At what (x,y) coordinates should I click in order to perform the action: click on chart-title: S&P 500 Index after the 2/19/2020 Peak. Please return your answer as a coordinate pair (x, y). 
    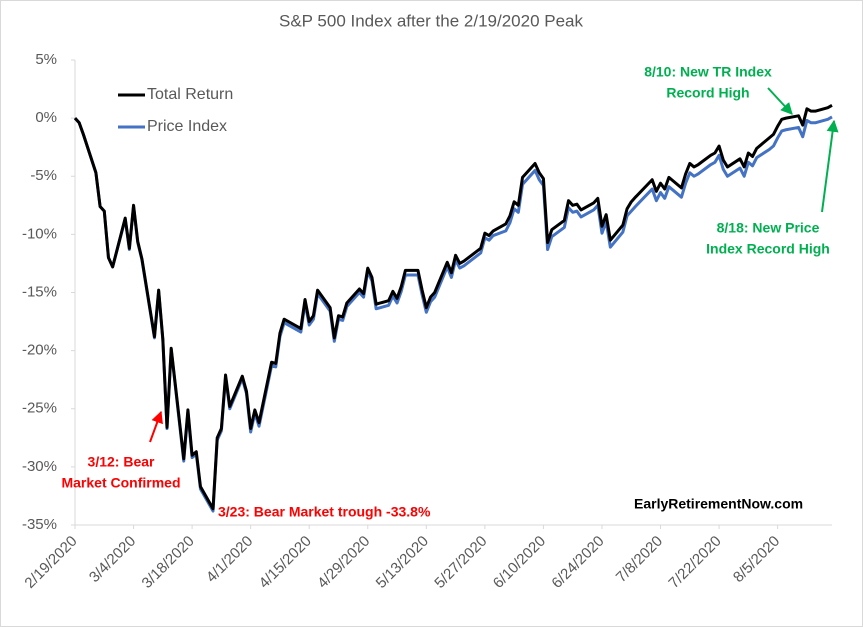
    Looking at the image, I should click on (431, 20).